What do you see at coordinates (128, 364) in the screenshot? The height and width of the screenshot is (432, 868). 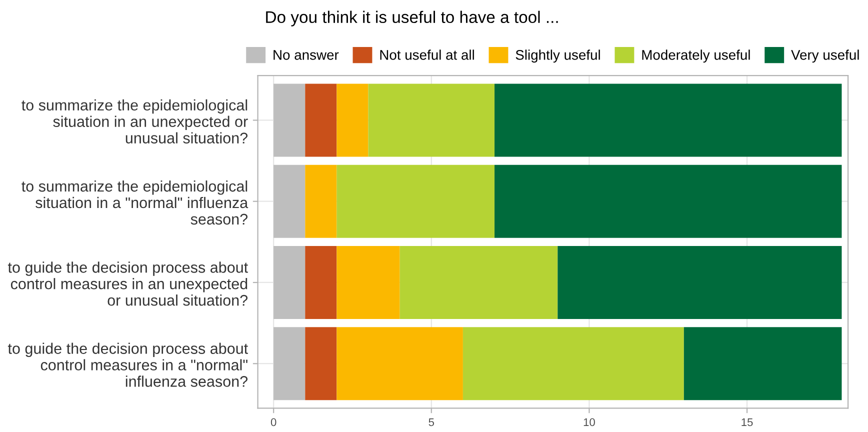 I see `y-tick-label: to guide the decision process about control measures in a "normal" influenza season?` at bounding box center [128, 364].